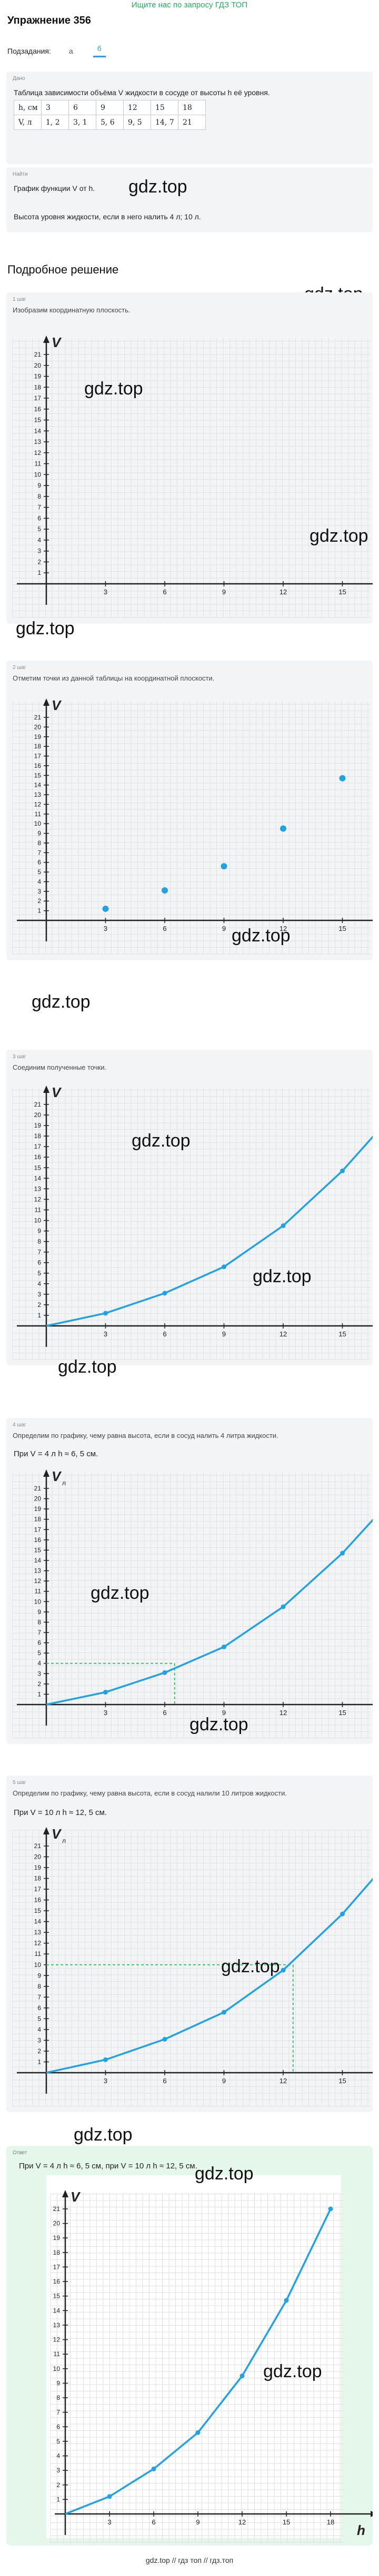 The image size is (379, 2576). I want to click on table-cell: 9, so click(110, 107).